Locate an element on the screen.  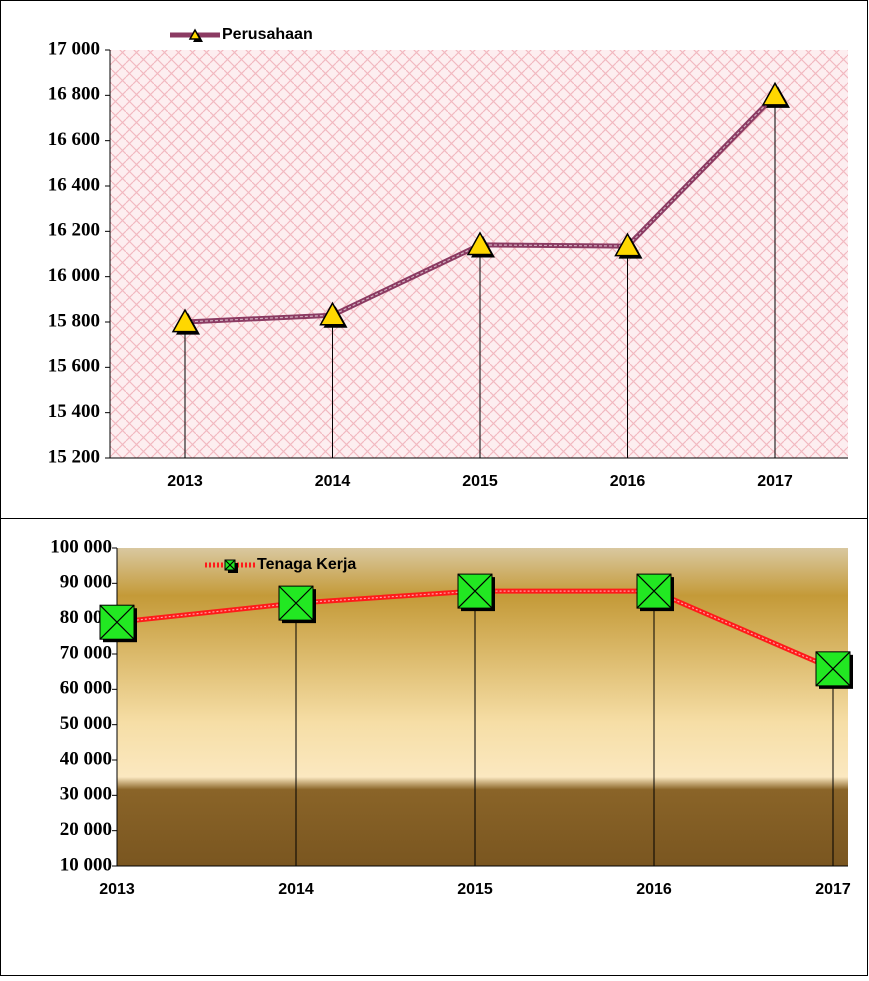
y-tick-label: 15 400 is located at coordinates (74, 411).